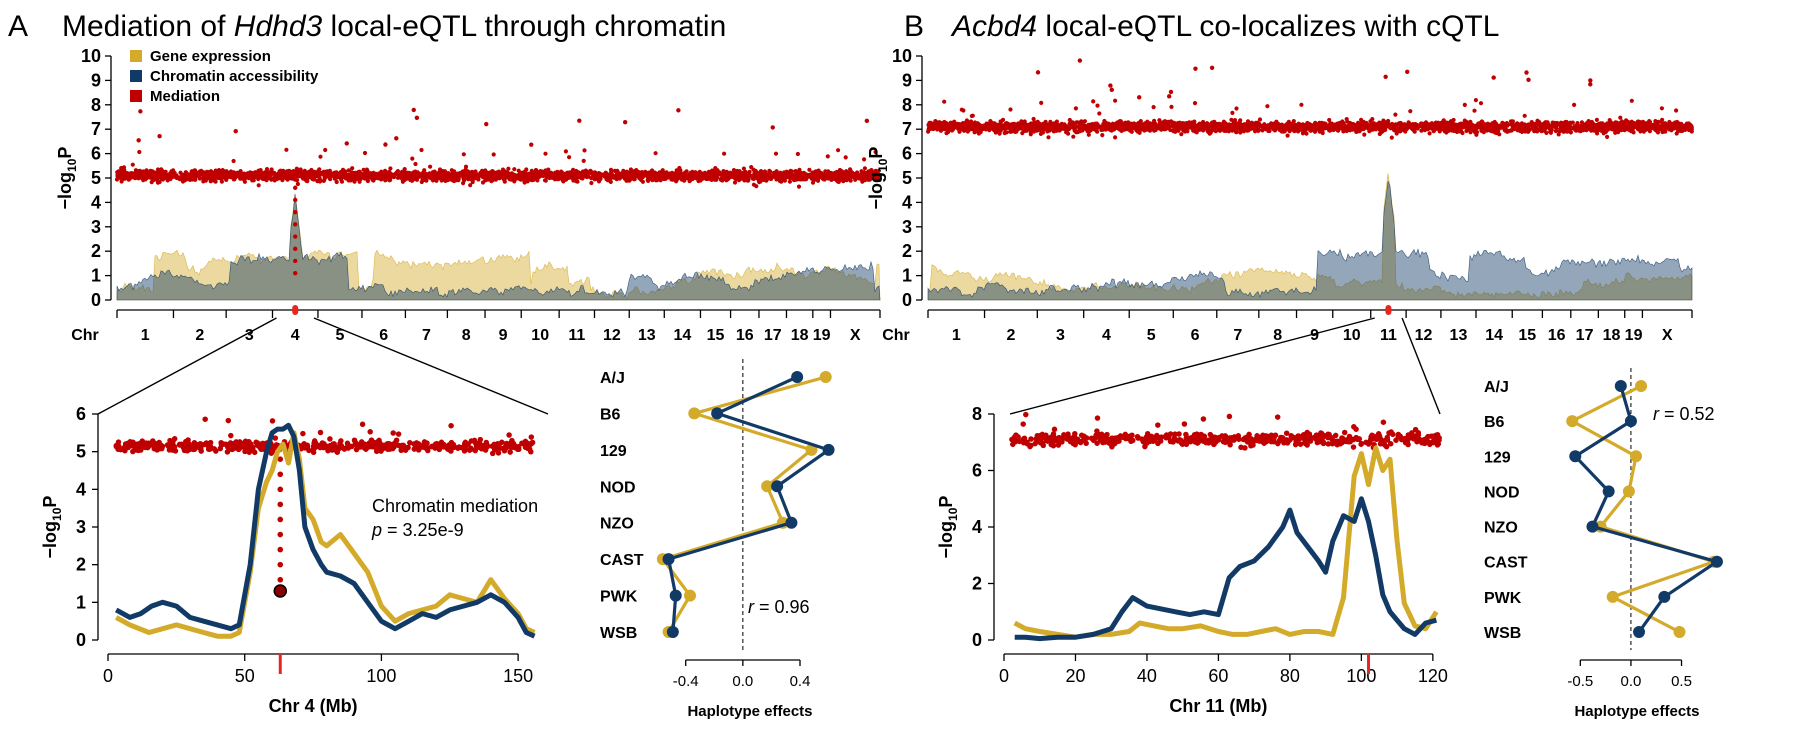 This screenshot has height=731, width=1814. What do you see at coordinates (136, 56) in the screenshot?
I see `legend-swatch-expression` at bounding box center [136, 56].